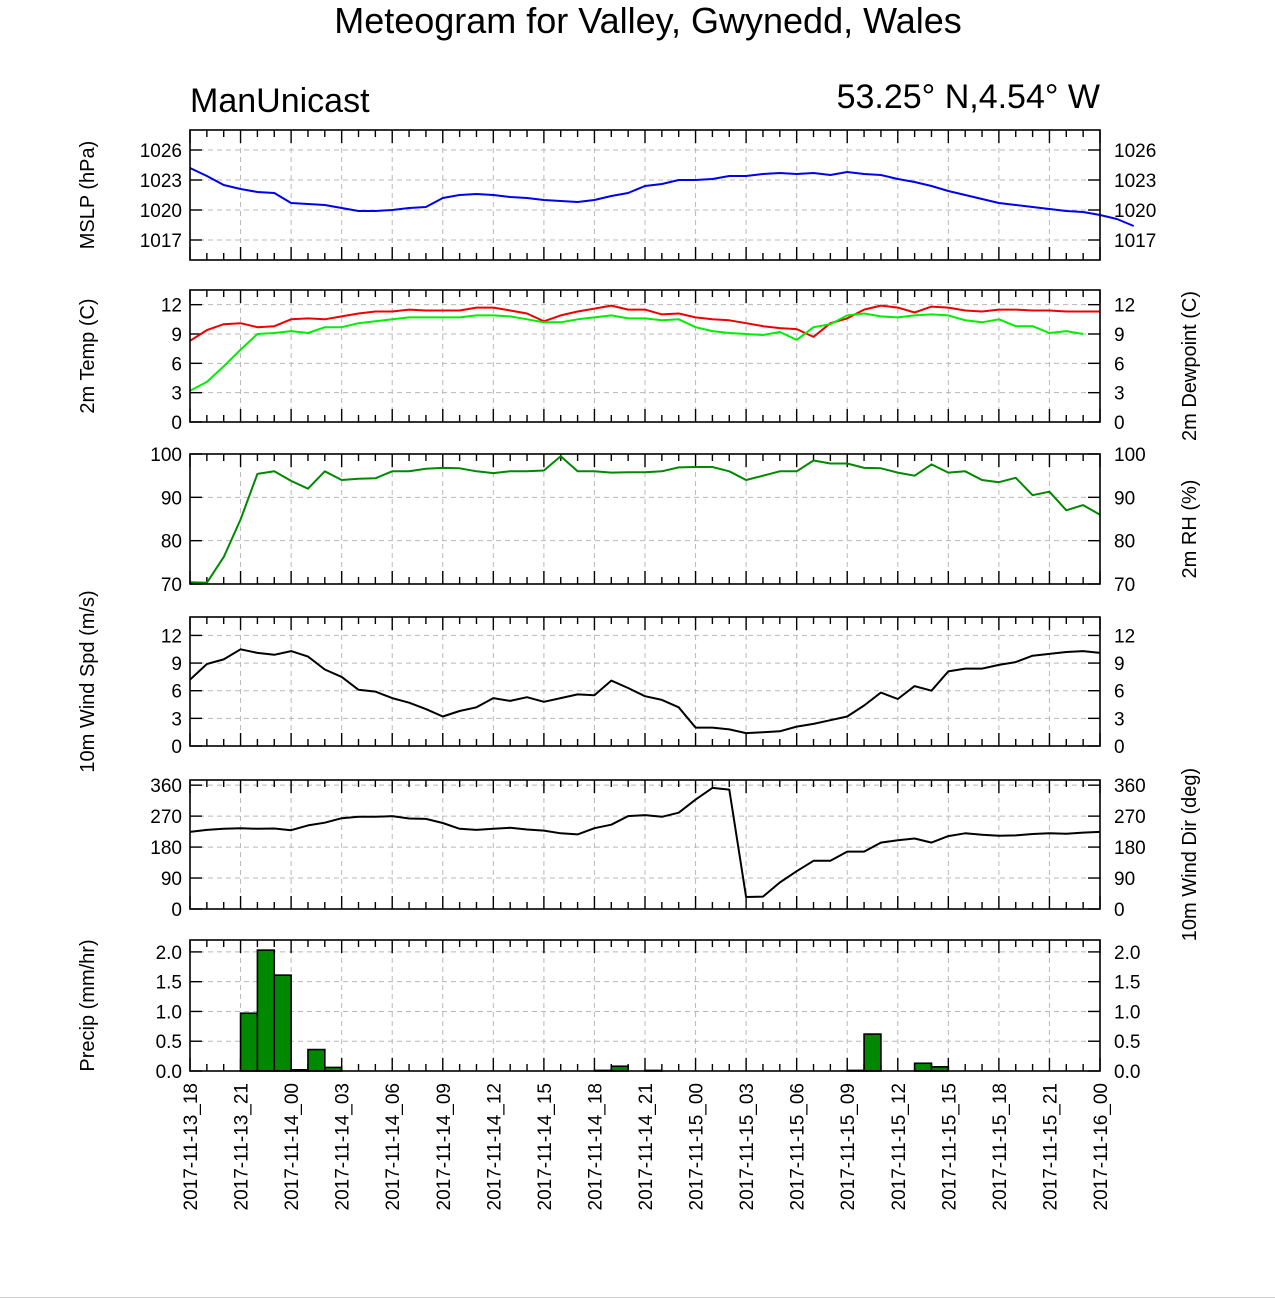  I want to click on y-tick-label-left: 0.0, so click(169, 1072).